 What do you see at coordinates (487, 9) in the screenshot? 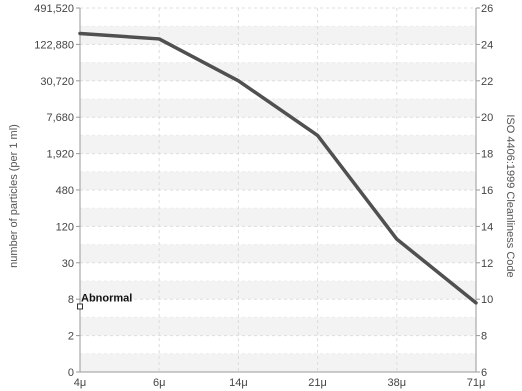
I see `right-tick-label: 26` at bounding box center [487, 9].